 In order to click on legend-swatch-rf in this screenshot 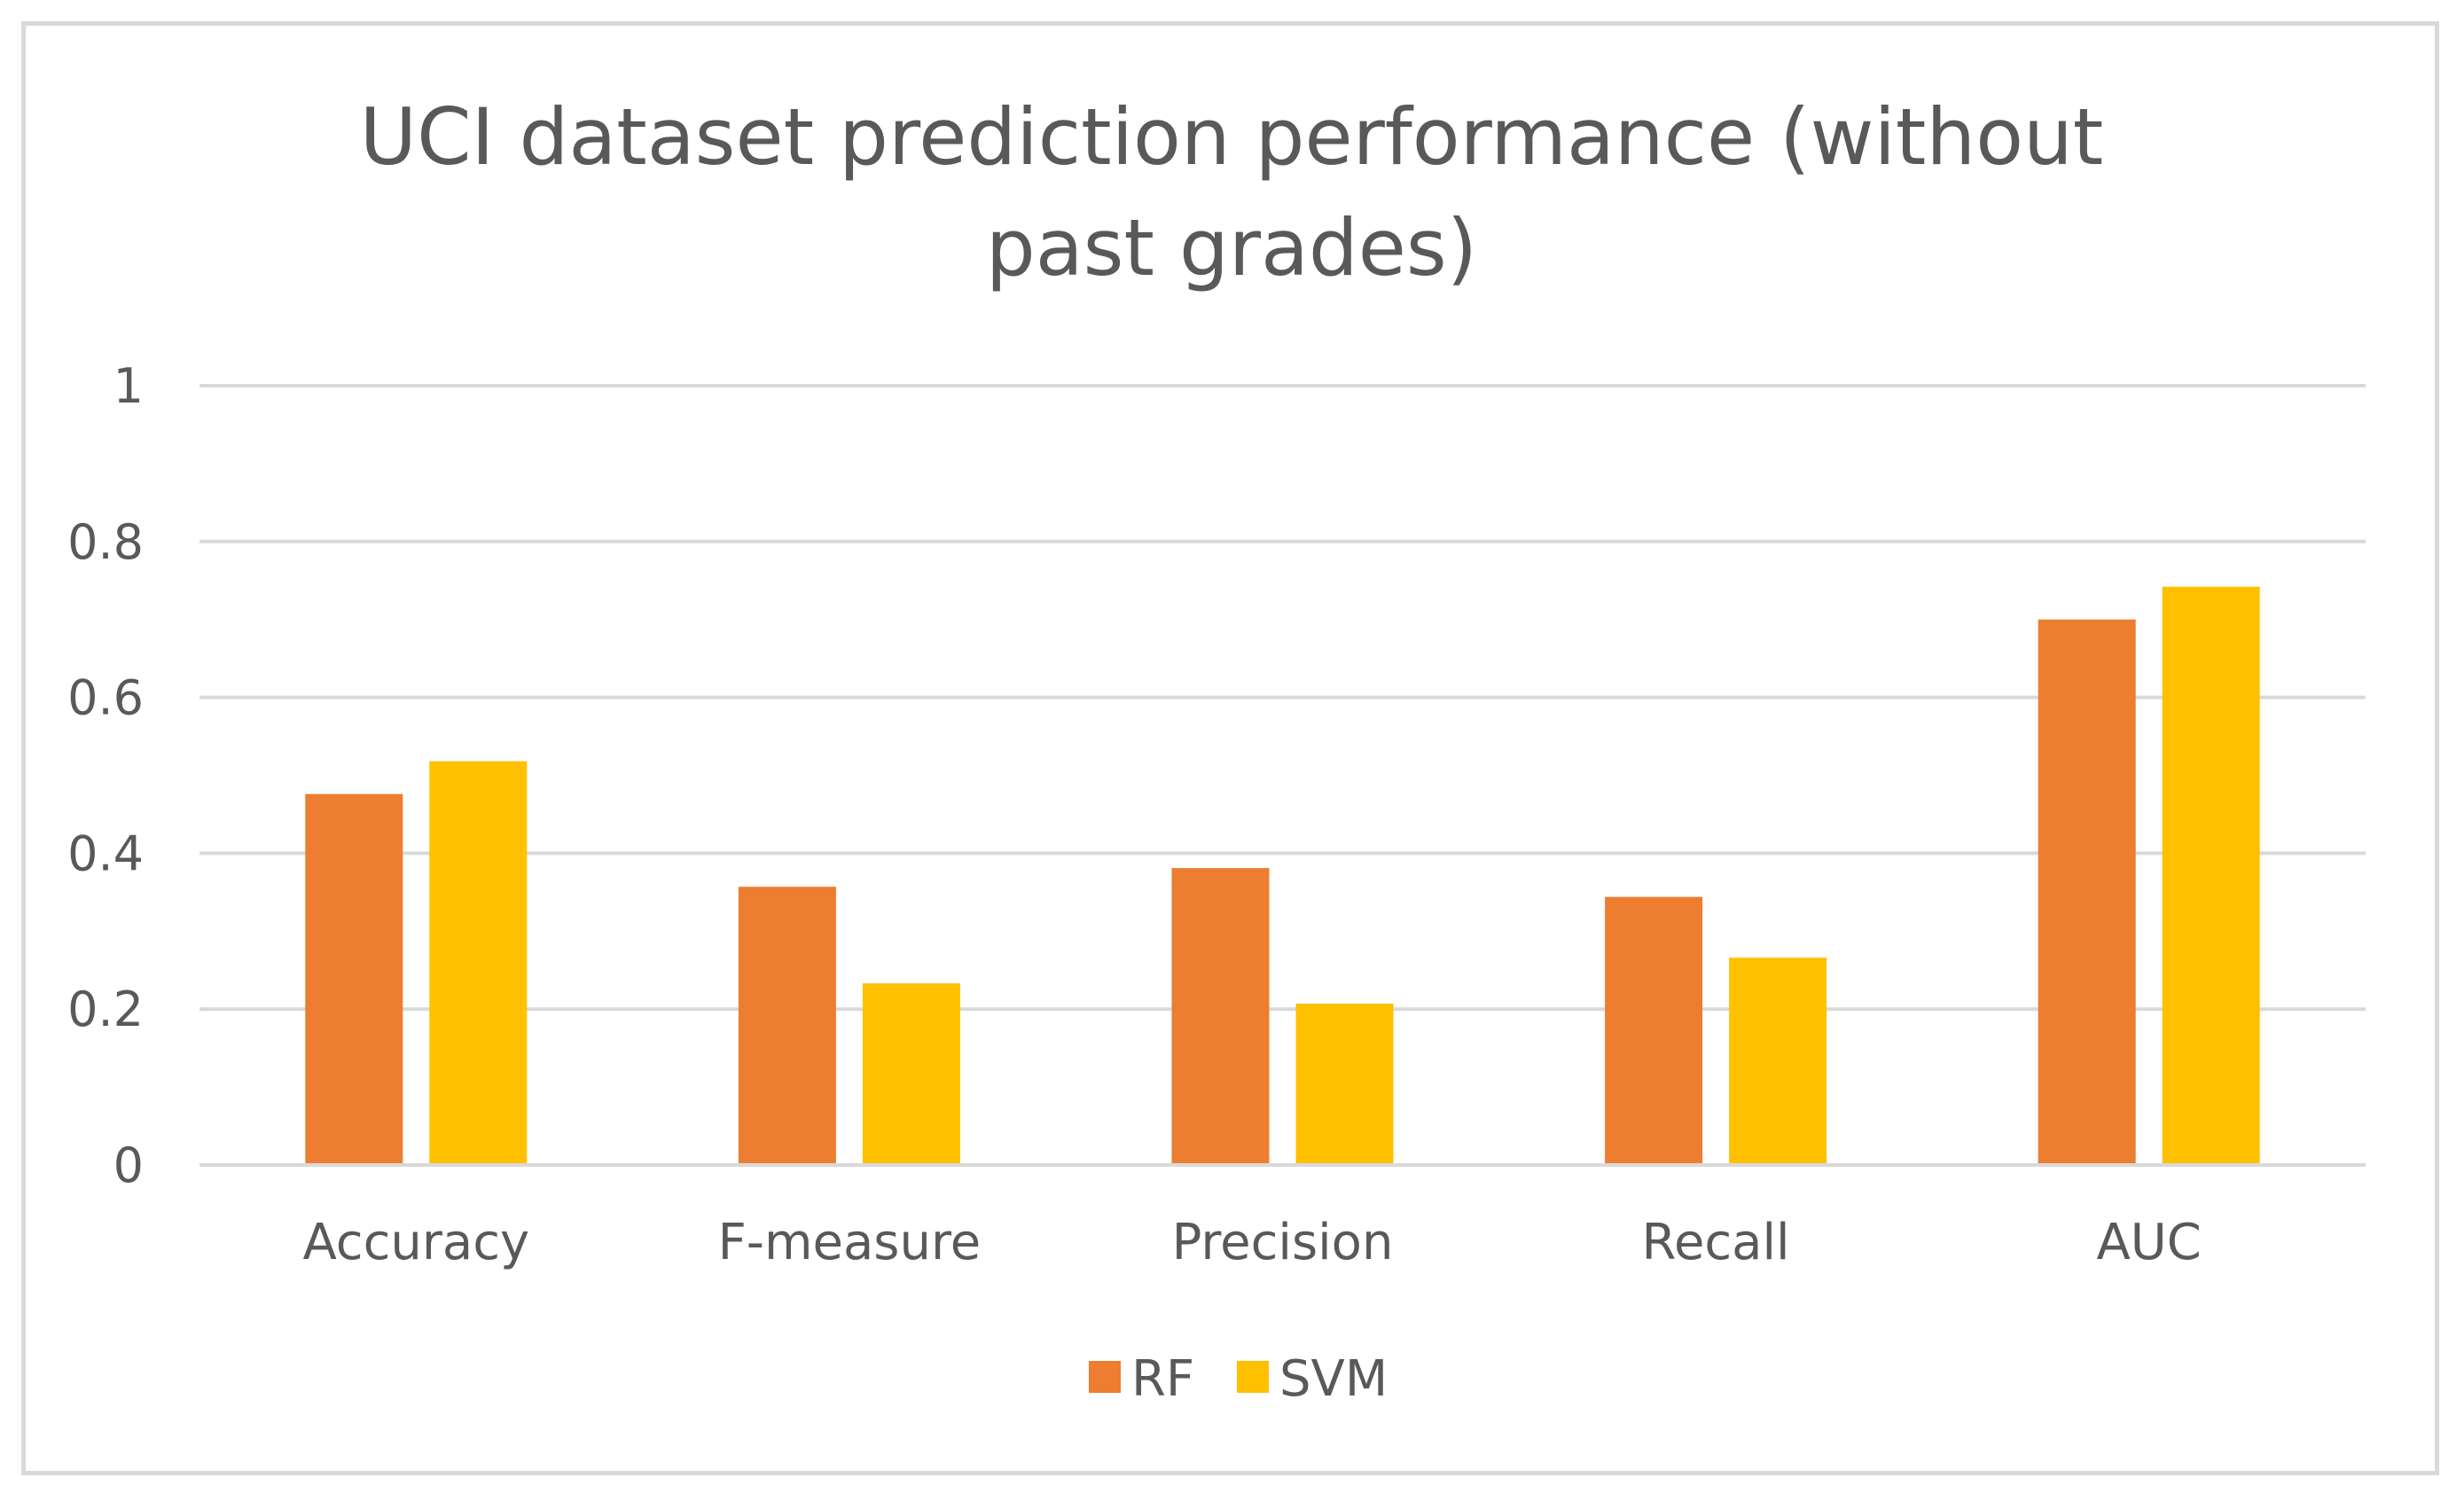, I will do `click(1105, 1377)`.